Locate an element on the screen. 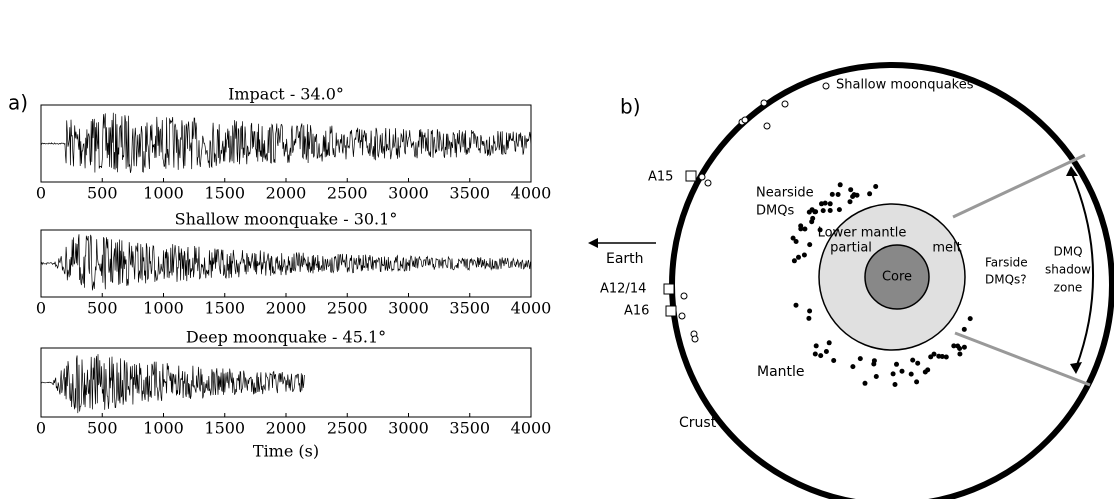 This screenshot has height=499, width=1114. label: A16 is located at coordinates (636, 311).